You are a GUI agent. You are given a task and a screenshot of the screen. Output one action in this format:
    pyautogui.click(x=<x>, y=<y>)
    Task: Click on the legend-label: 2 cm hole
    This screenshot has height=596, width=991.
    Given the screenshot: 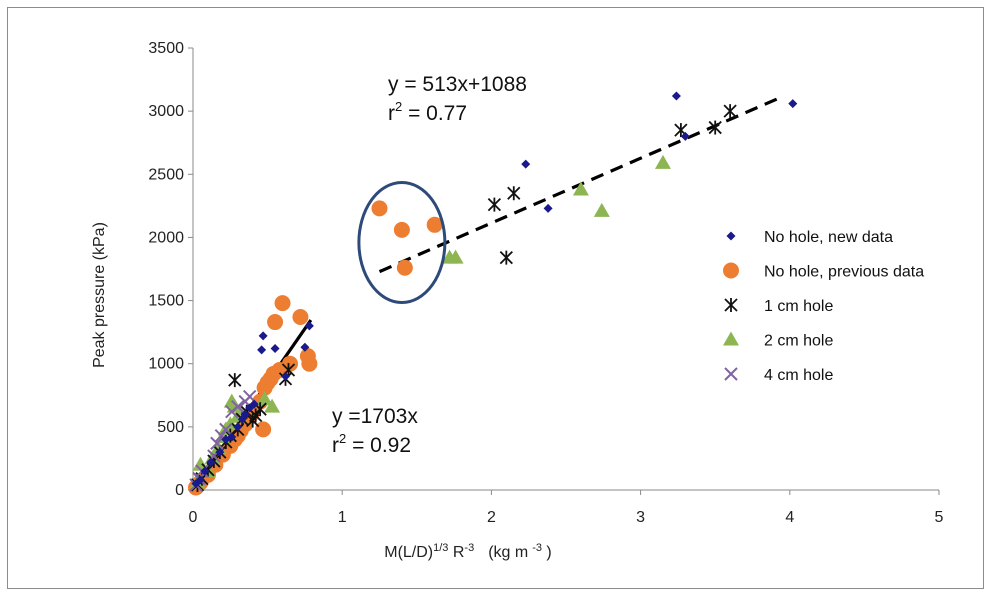 What is the action you would take?
    pyautogui.click(x=798, y=341)
    